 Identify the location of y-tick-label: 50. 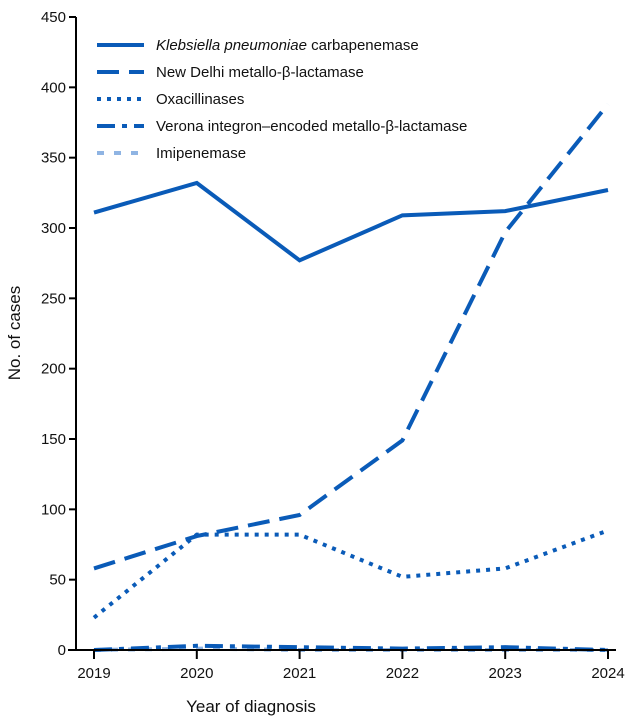
(57, 580).